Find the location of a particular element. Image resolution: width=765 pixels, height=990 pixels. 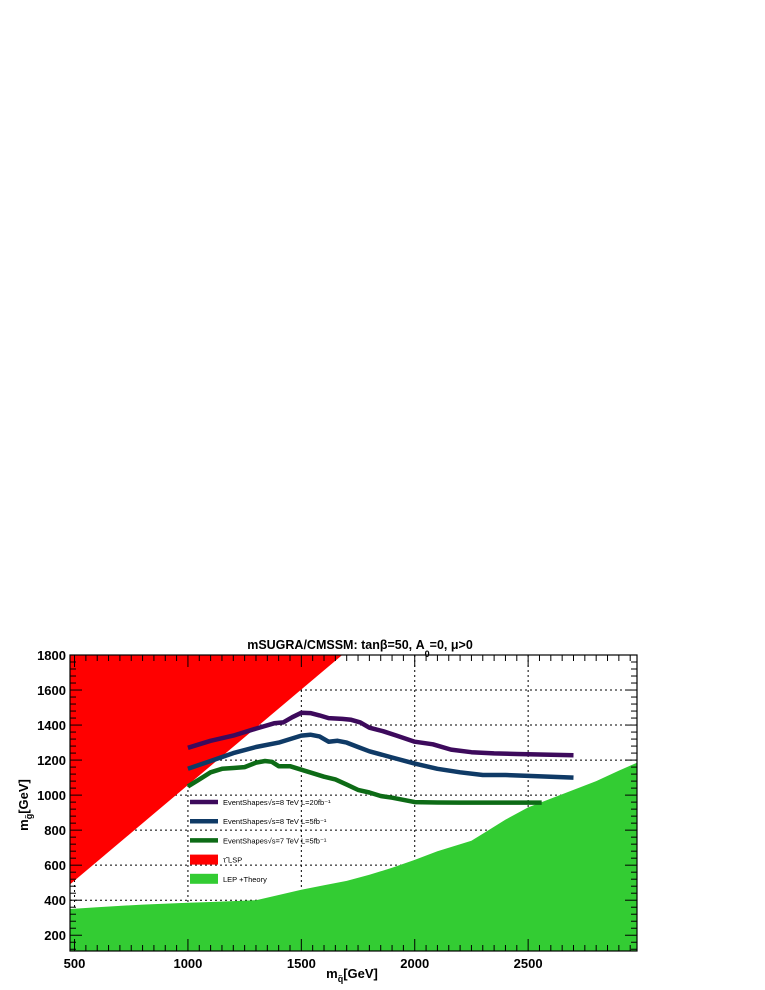

x-tick-label: 1000 is located at coordinates (187, 963).